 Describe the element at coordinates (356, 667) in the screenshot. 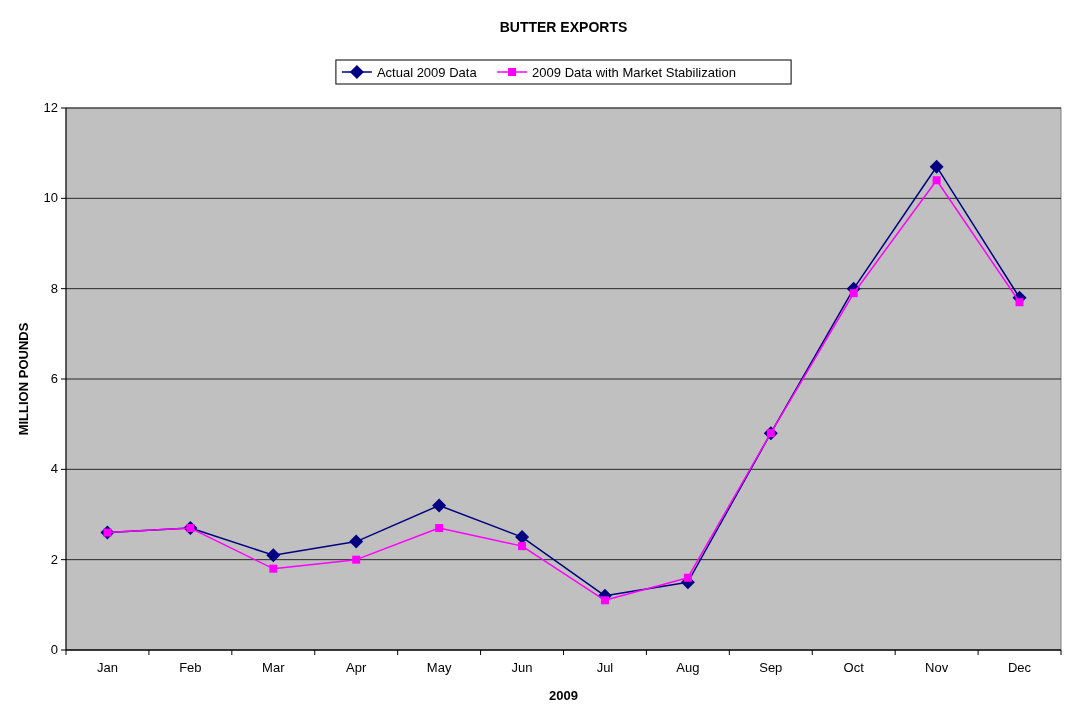

I see `x-tick-label: Apr` at that location.